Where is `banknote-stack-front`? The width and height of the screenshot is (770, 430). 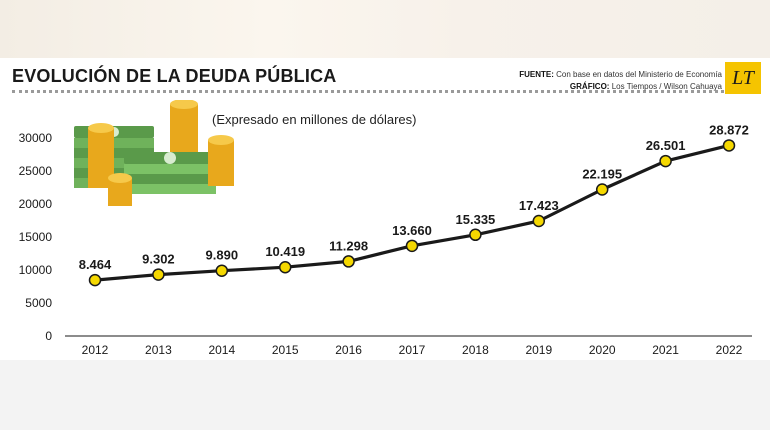 banknote-stack-front is located at coordinates (170, 173).